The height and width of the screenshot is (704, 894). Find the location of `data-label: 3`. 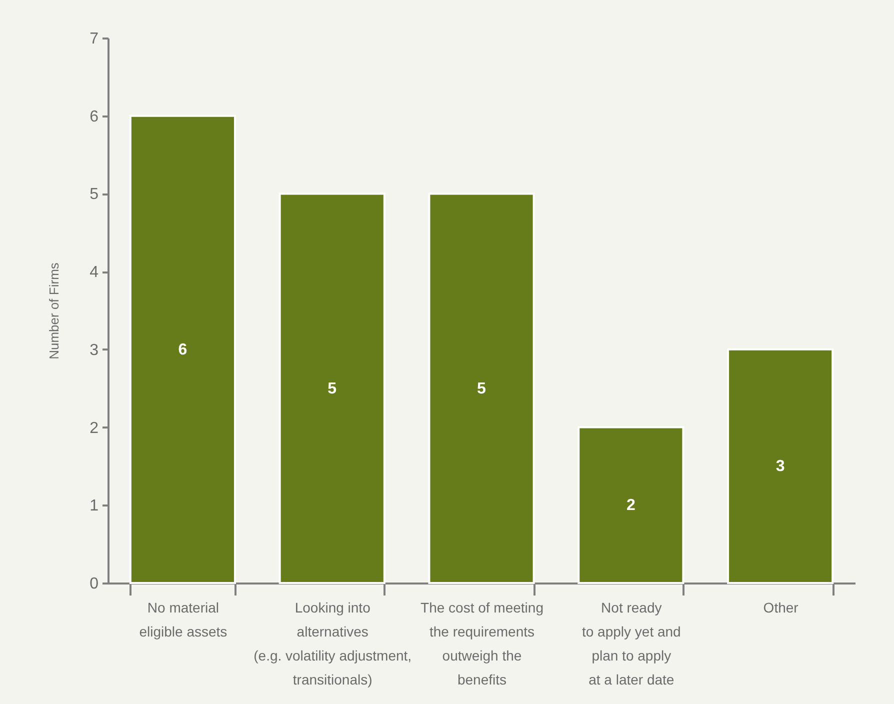

data-label: 3 is located at coordinates (780, 467).